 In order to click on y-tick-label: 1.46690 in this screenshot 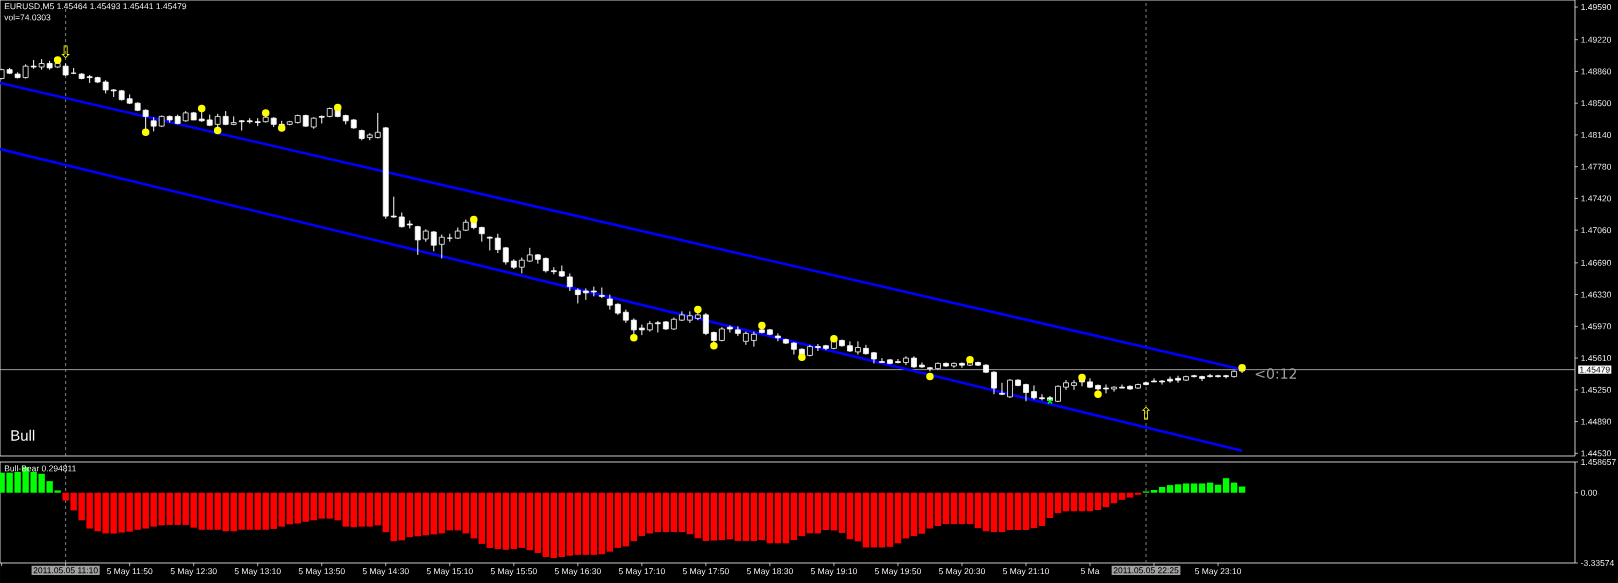, I will do `click(1596, 262)`.